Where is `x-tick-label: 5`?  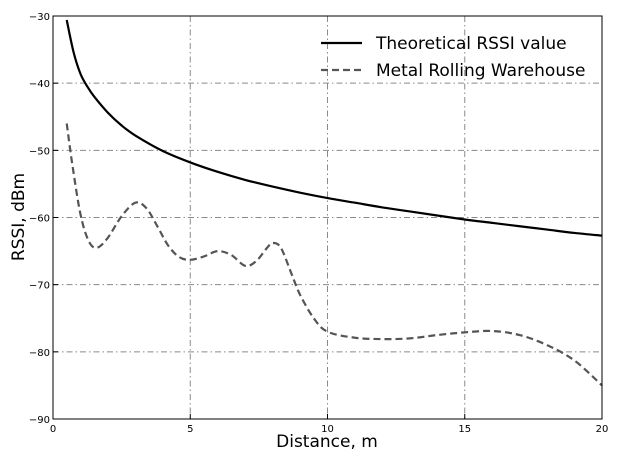 x-tick-label: 5 is located at coordinates (190, 429).